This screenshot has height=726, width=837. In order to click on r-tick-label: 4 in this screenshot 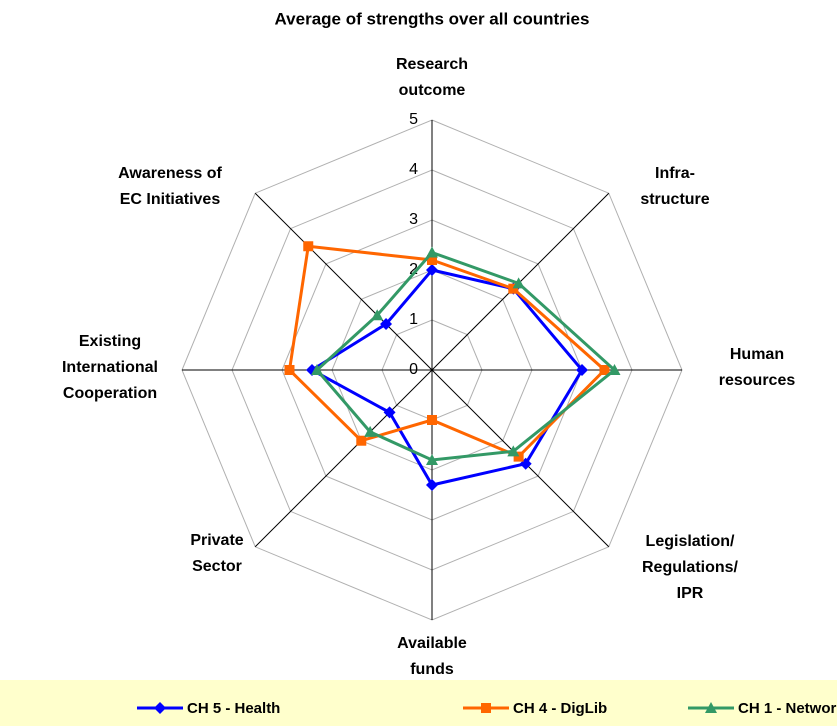, I will do `click(413, 169)`.